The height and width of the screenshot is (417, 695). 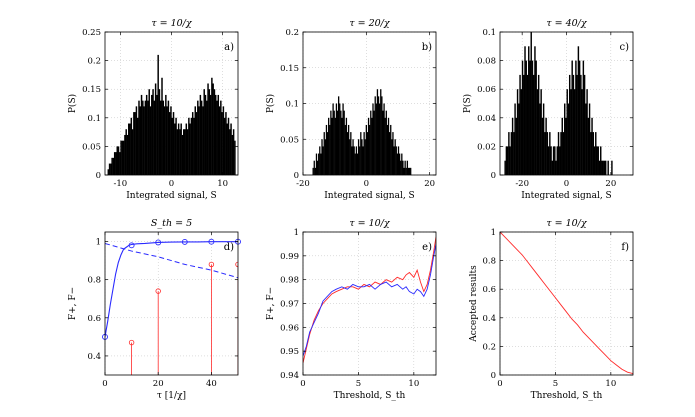 What do you see at coordinates (303, 184) in the screenshot?
I see `x-tick-label: -20` at bounding box center [303, 184].